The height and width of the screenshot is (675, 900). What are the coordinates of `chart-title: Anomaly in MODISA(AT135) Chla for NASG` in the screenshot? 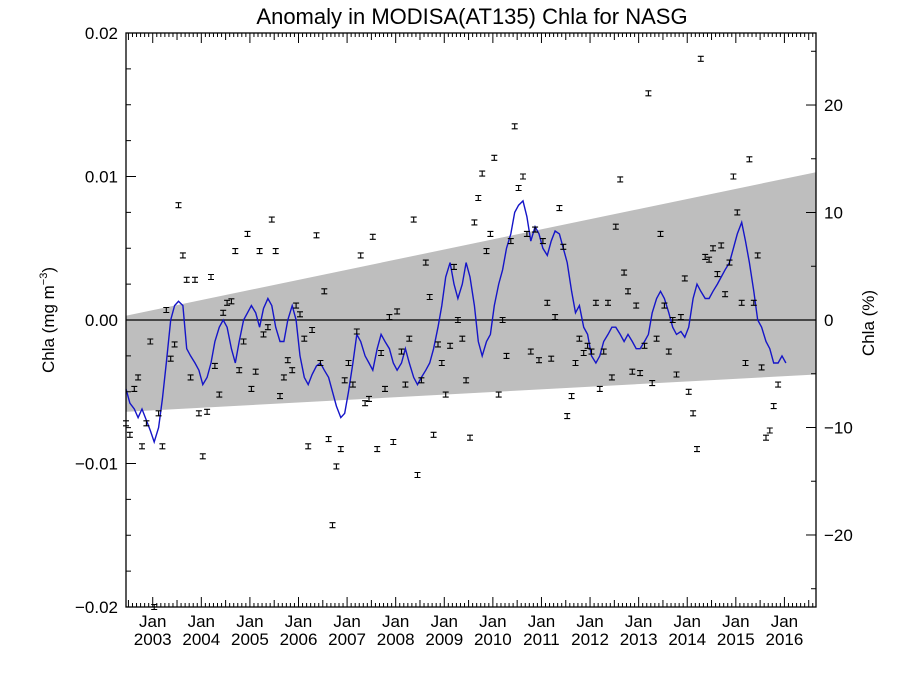 It's located at (471, 16).